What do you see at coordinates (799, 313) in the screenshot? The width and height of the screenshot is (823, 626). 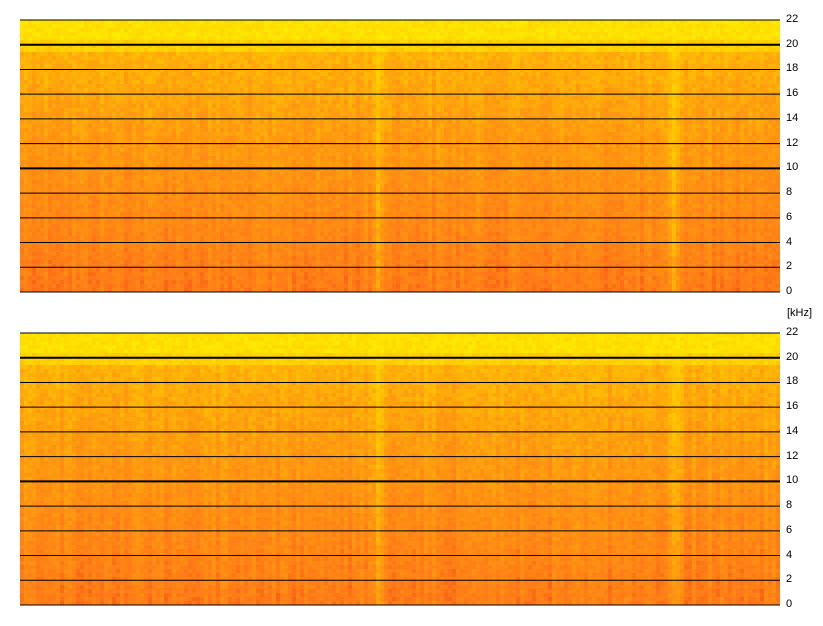 I see `frequency-unit-label: [kHz]` at bounding box center [799, 313].